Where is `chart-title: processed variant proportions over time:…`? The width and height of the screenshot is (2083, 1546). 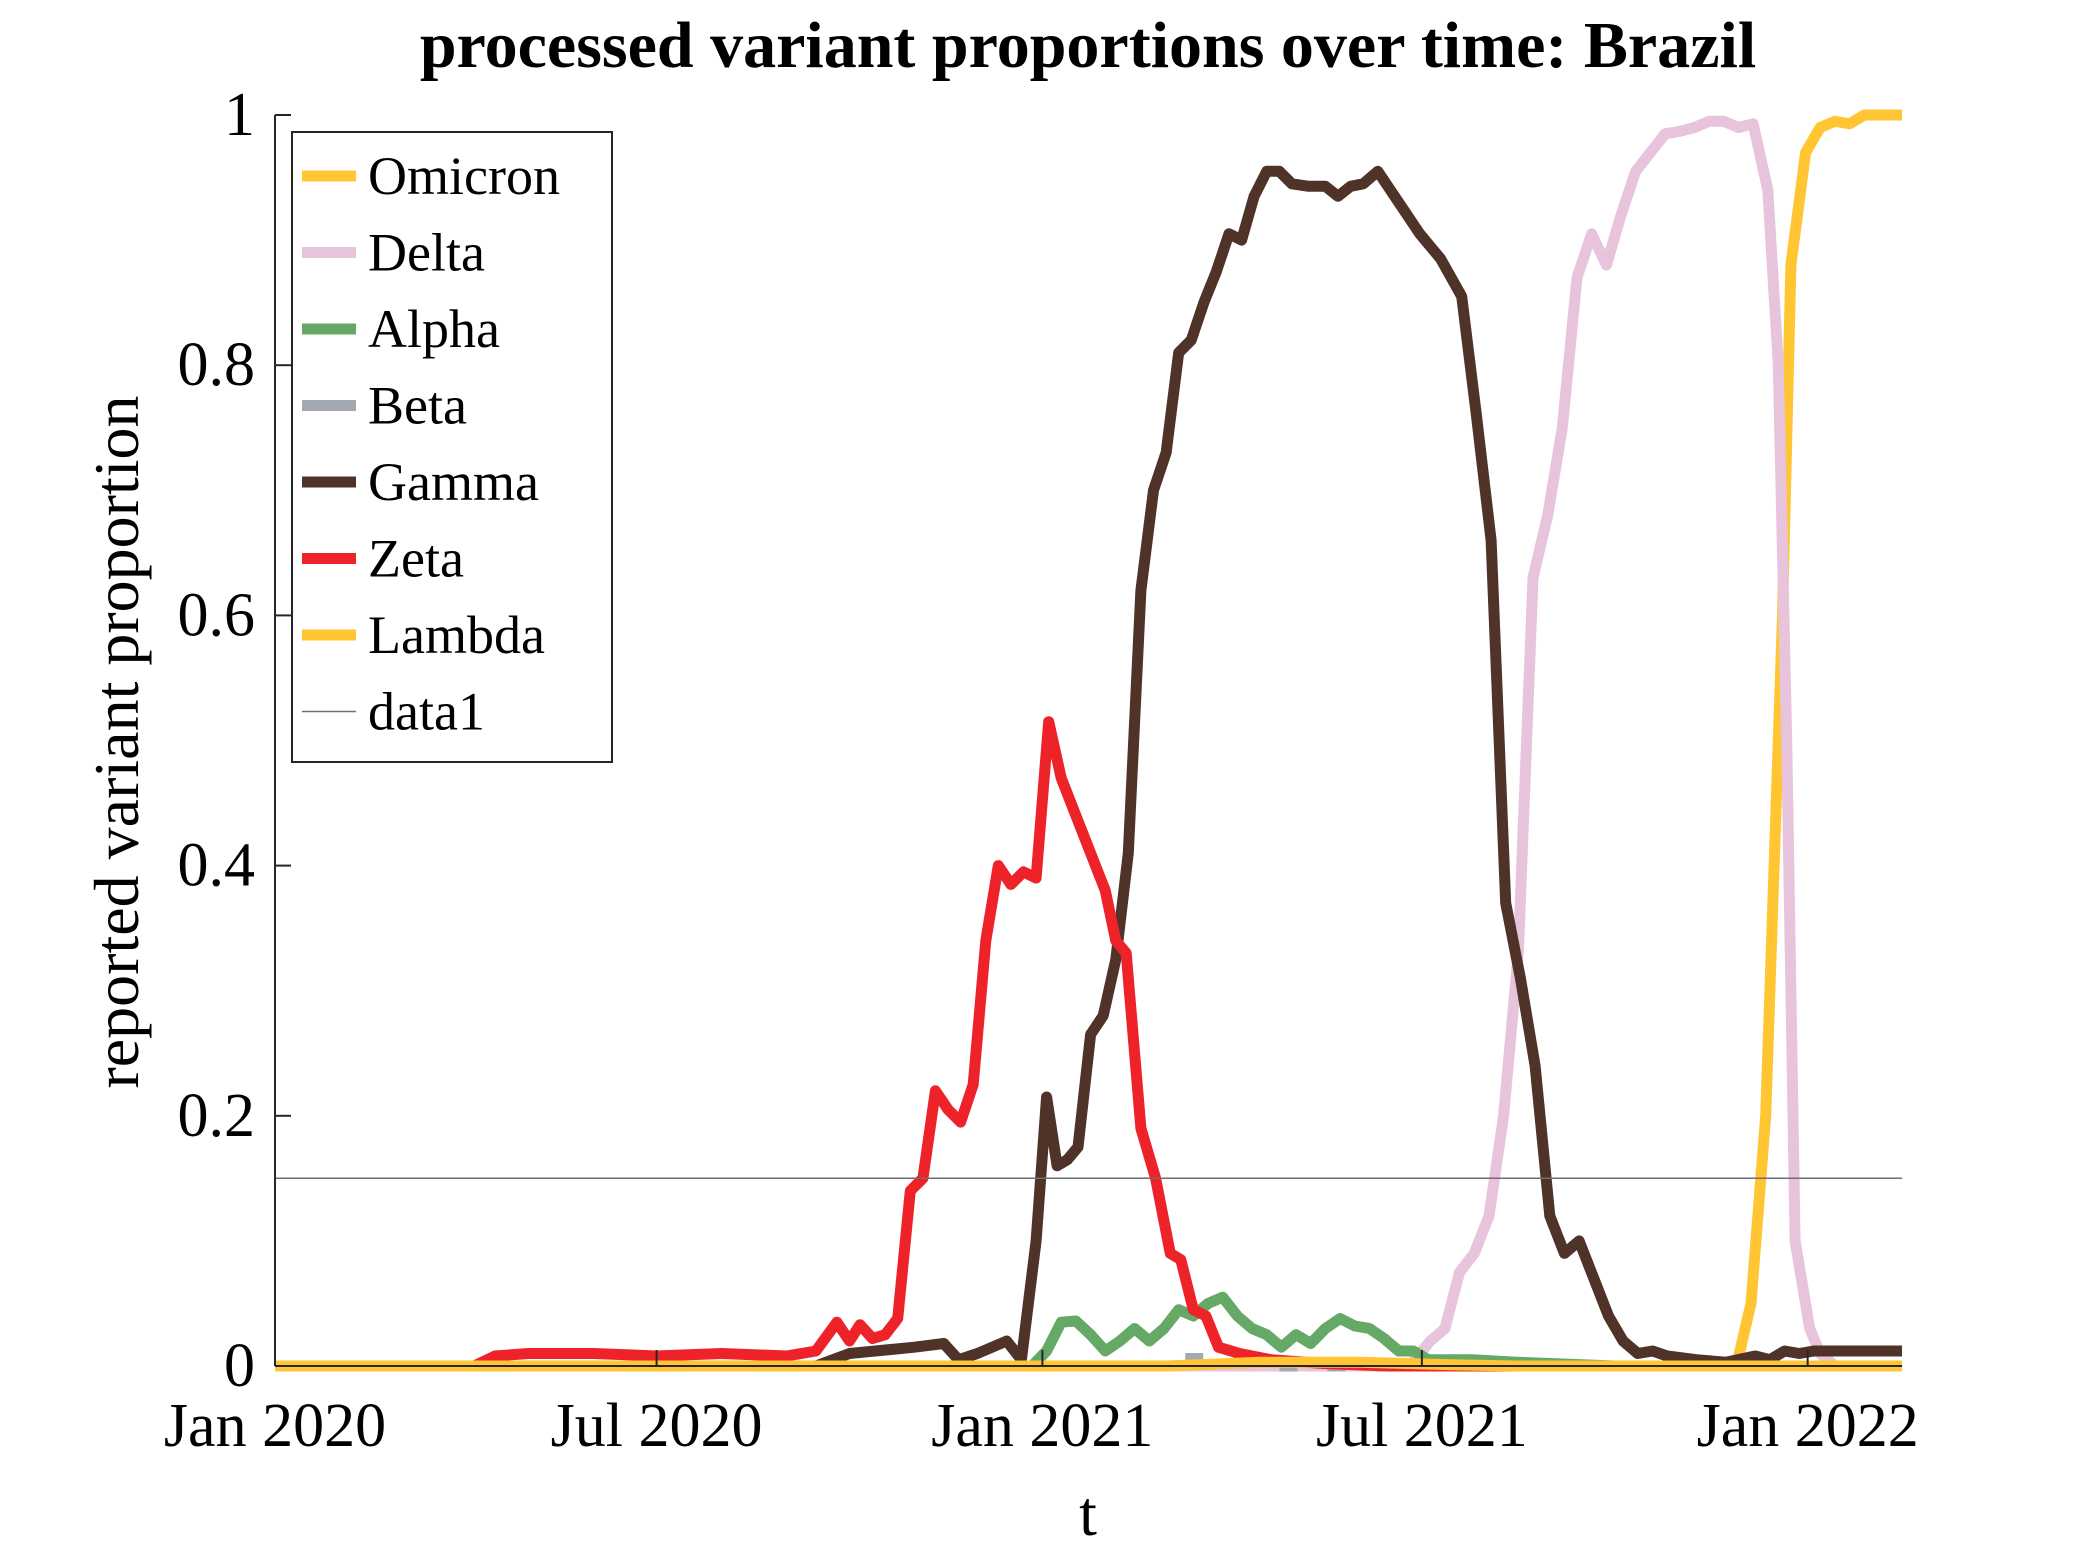
chart-title: processed variant proportions over time:… is located at coordinates (1088, 45).